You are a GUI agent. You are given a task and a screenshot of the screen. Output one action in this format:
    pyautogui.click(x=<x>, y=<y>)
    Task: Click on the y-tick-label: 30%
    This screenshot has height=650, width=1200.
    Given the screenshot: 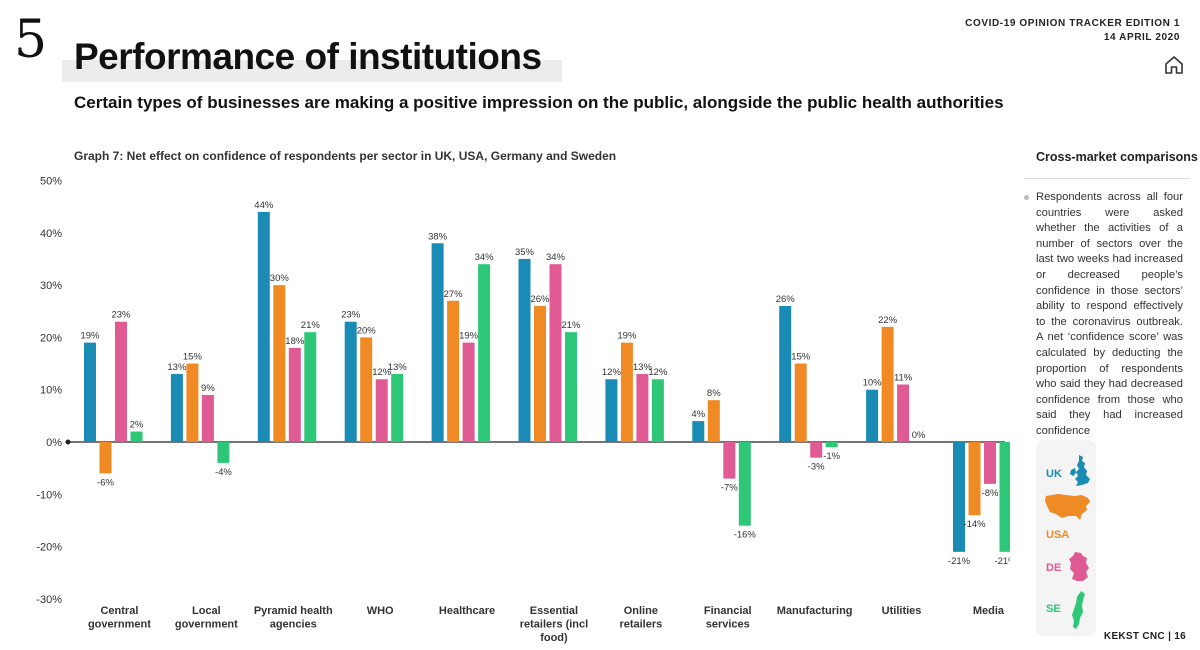 What is the action you would take?
    pyautogui.click(x=51, y=286)
    